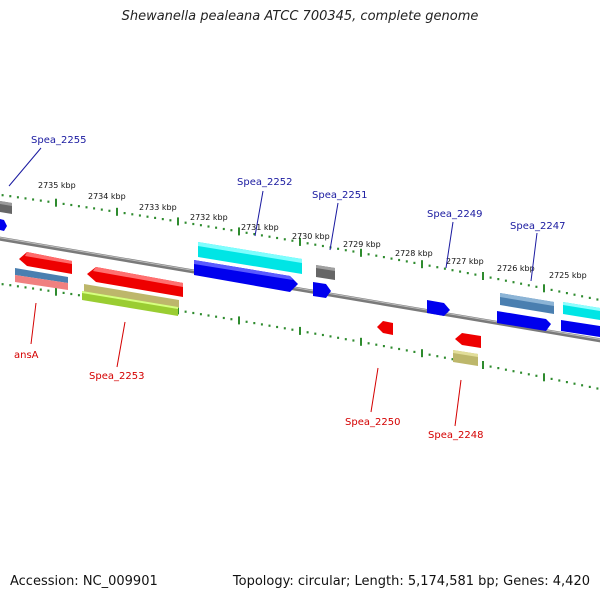 The image size is (600, 600). I want to click on label-spea-2248: Spea_2248, so click(455, 435).